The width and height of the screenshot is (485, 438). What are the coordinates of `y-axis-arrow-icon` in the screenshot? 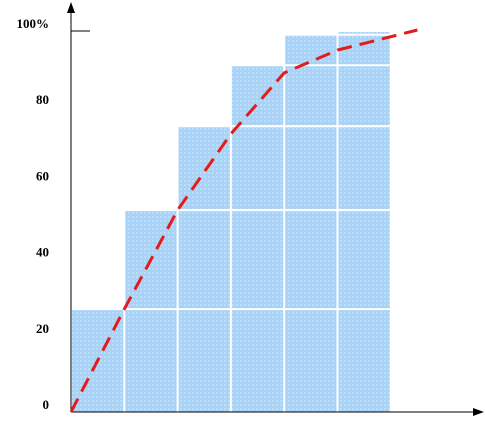 It's located at (71, 7).